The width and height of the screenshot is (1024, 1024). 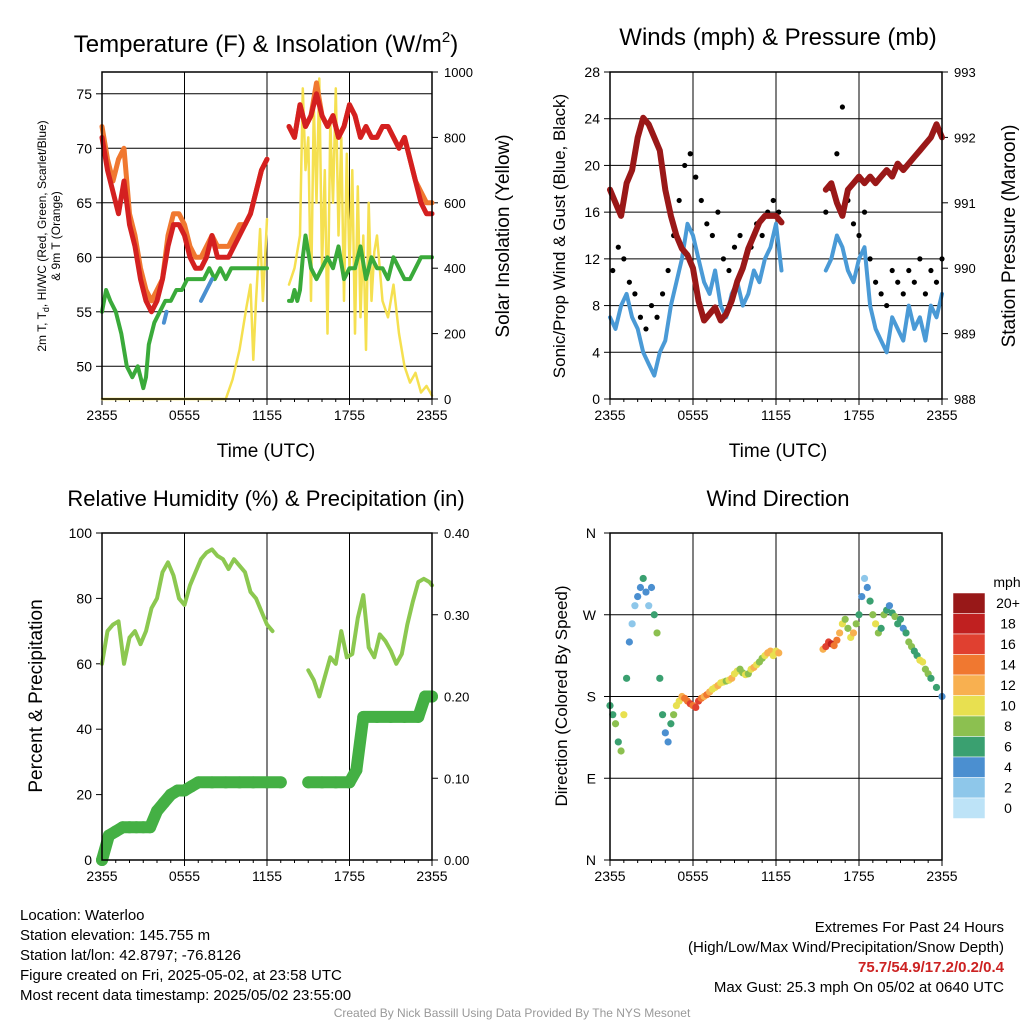 I want to click on y-tick-label: 55, so click(x=84, y=312).